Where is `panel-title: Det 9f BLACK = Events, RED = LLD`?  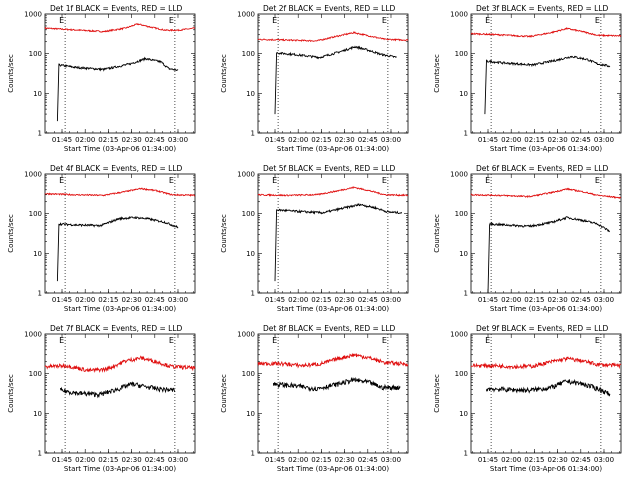
panel-title: Det 9f BLACK = Events, RED = LLD is located at coordinates (542, 328).